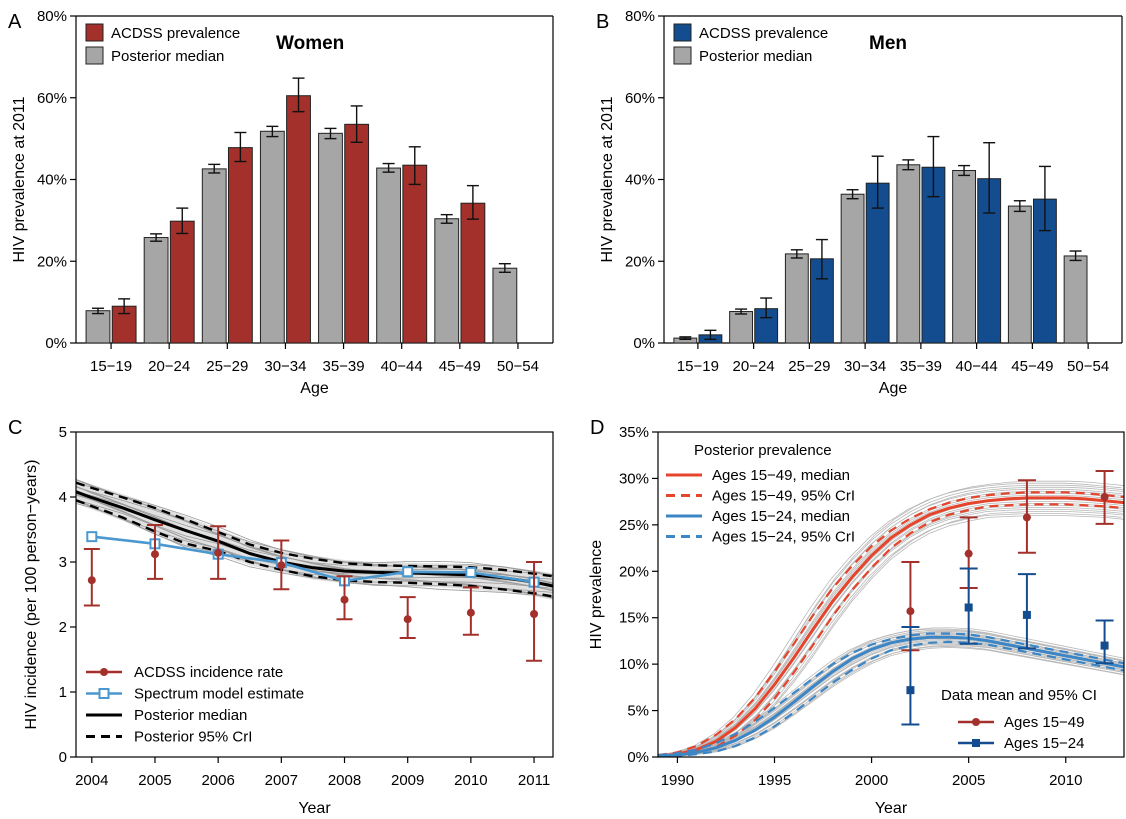 Image resolution: width=1126 pixels, height=819 pixels. What do you see at coordinates (783, 496) in the screenshot?
I see `legend-label: Ages 15−49, 95% CrI` at bounding box center [783, 496].